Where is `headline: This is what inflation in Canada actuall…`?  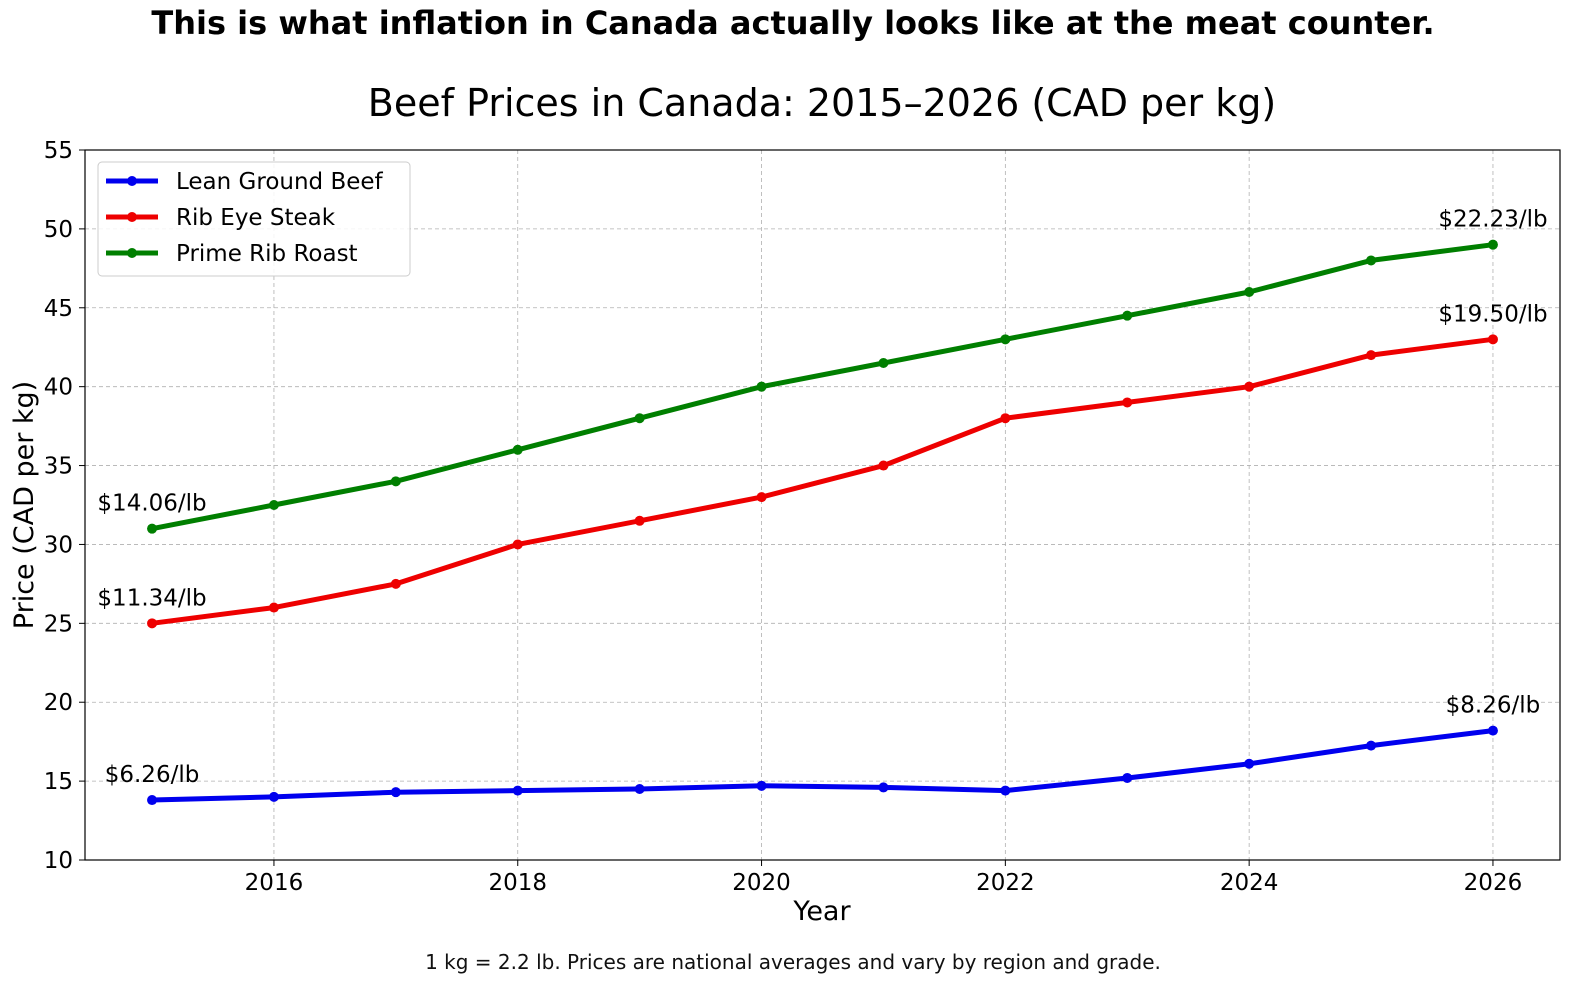 headline: This is what inflation in Canada actuall… is located at coordinates (793, 23).